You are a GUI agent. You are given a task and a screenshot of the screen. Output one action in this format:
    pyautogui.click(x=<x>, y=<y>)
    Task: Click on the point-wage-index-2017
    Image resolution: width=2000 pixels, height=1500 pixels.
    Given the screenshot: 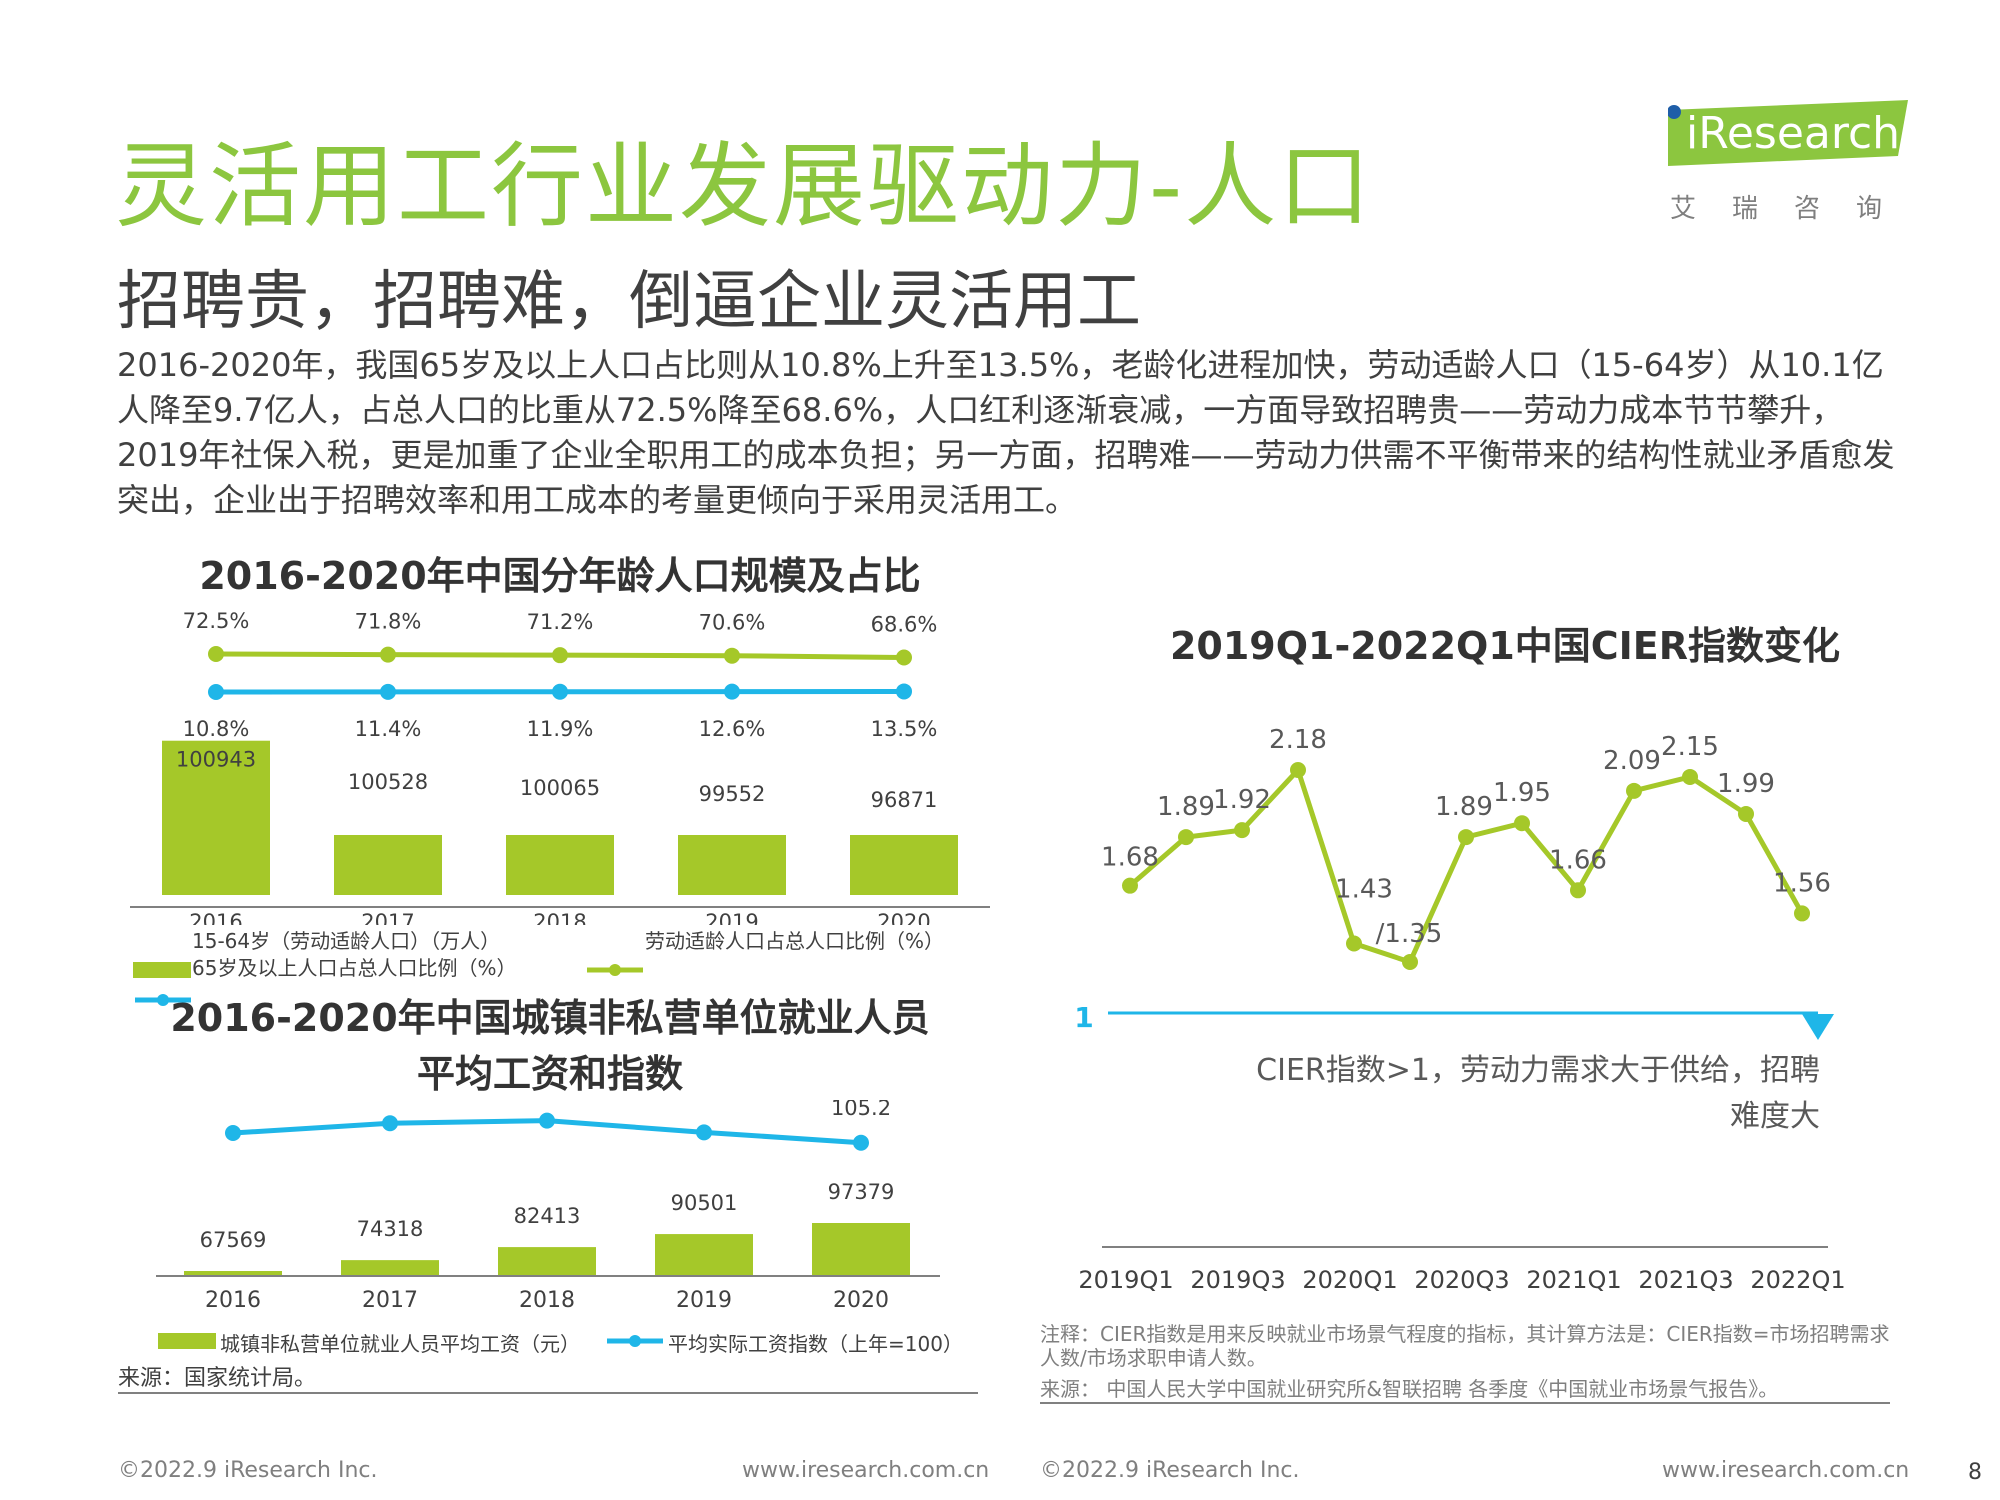 What is the action you would take?
    pyautogui.click(x=390, y=1123)
    